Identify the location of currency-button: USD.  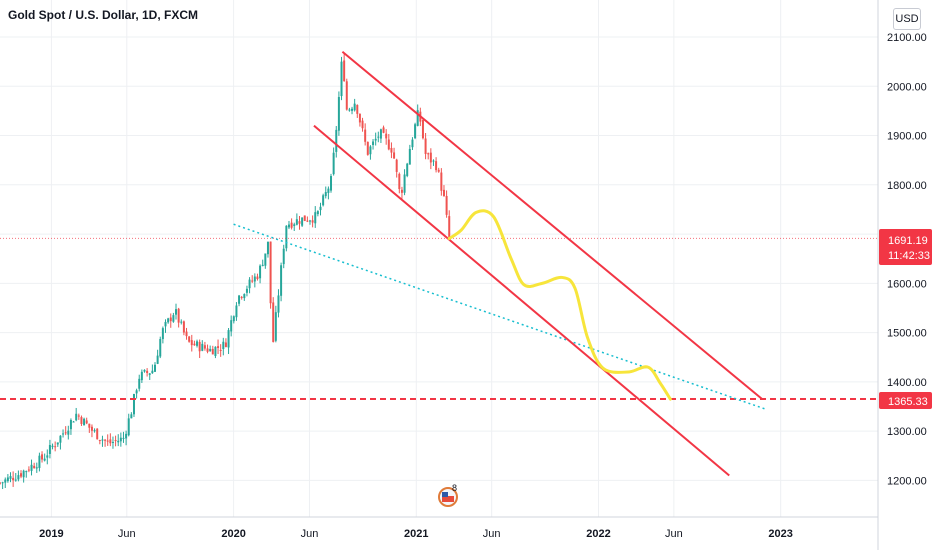
(907, 19).